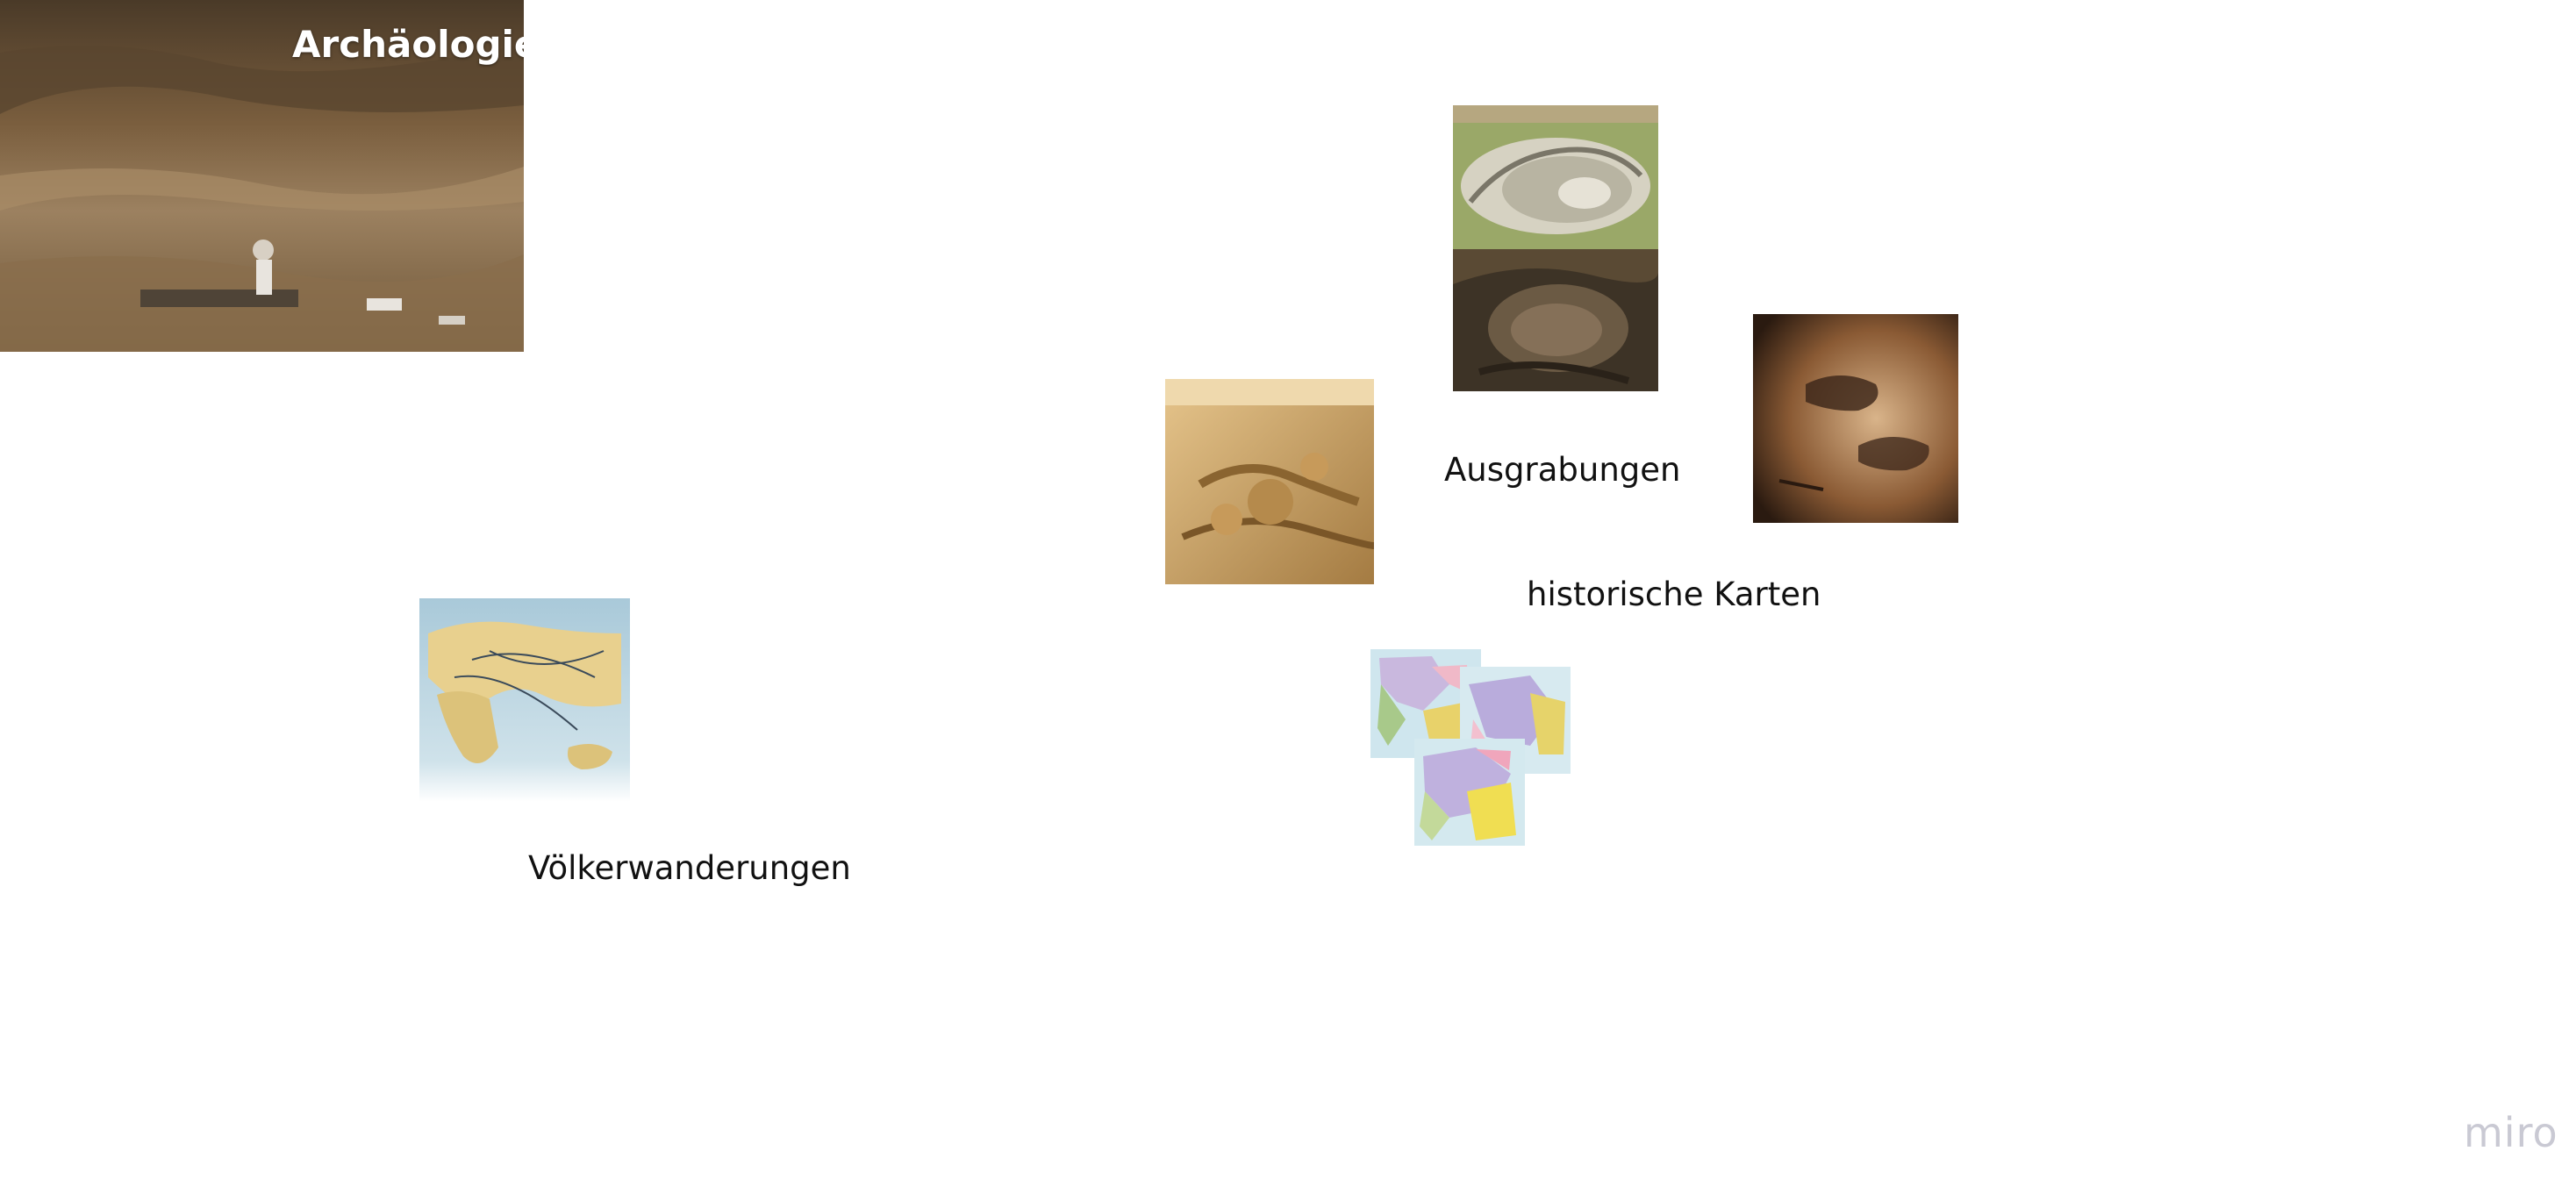 This screenshot has height=1194, width=2576. Describe the element at coordinates (1562, 470) in the screenshot. I see `label-ausgrabungen: Ausgrabungen` at that location.